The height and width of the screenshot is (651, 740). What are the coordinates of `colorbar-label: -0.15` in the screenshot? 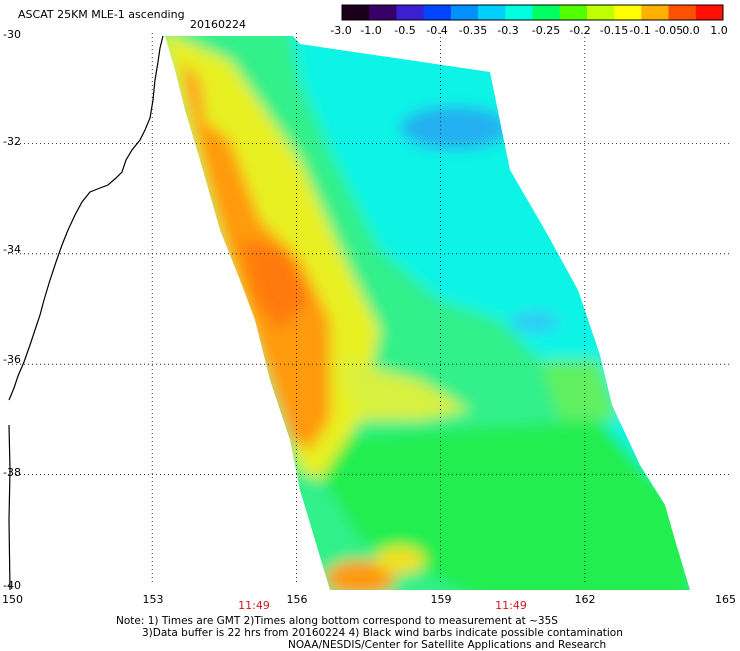 It's located at (614, 30).